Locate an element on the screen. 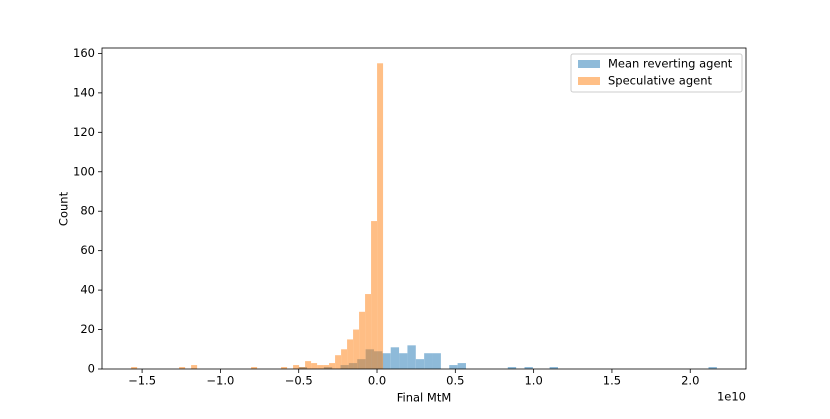 The image size is (830, 419). y-tick-label: 100 is located at coordinates (84, 171).